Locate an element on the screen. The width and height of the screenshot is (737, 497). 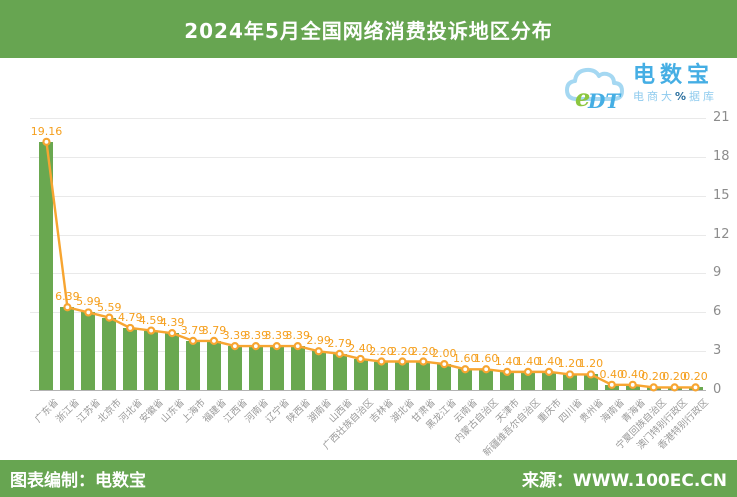
y-axis-tick-label: 12 is located at coordinates (721, 234).